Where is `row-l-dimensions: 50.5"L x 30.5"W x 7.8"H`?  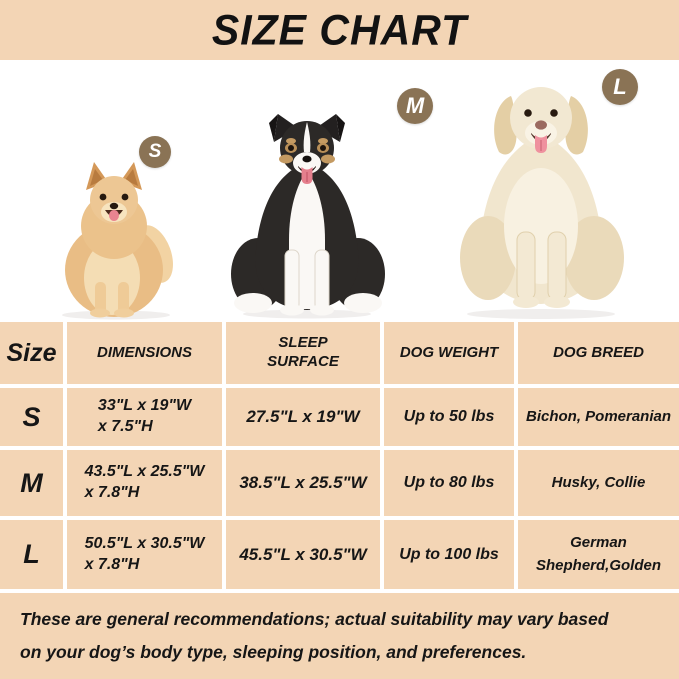
row-l-dimensions: 50.5"L x 30.5"W x 7.8"H is located at coordinates (144, 554).